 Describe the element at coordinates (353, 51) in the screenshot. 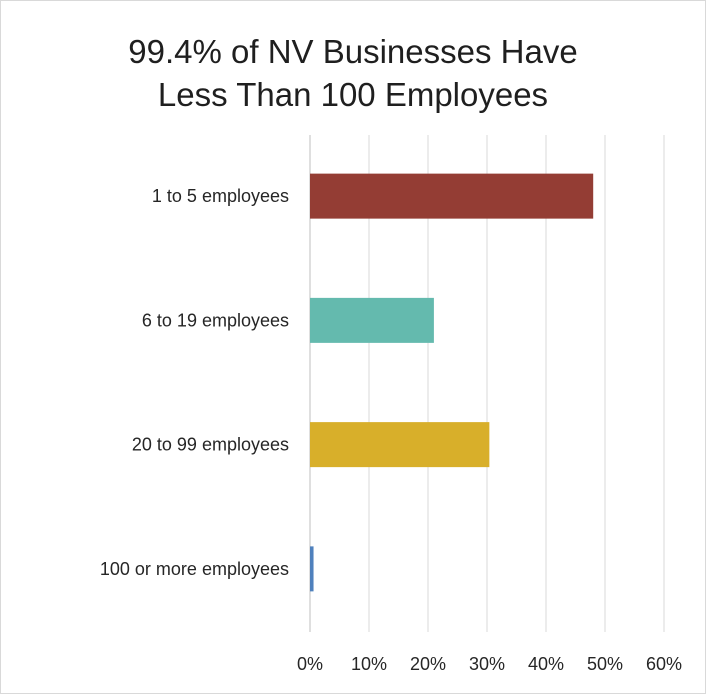

I see `chart-title-line-1: 99.4% of NV Businesses Have` at that location.